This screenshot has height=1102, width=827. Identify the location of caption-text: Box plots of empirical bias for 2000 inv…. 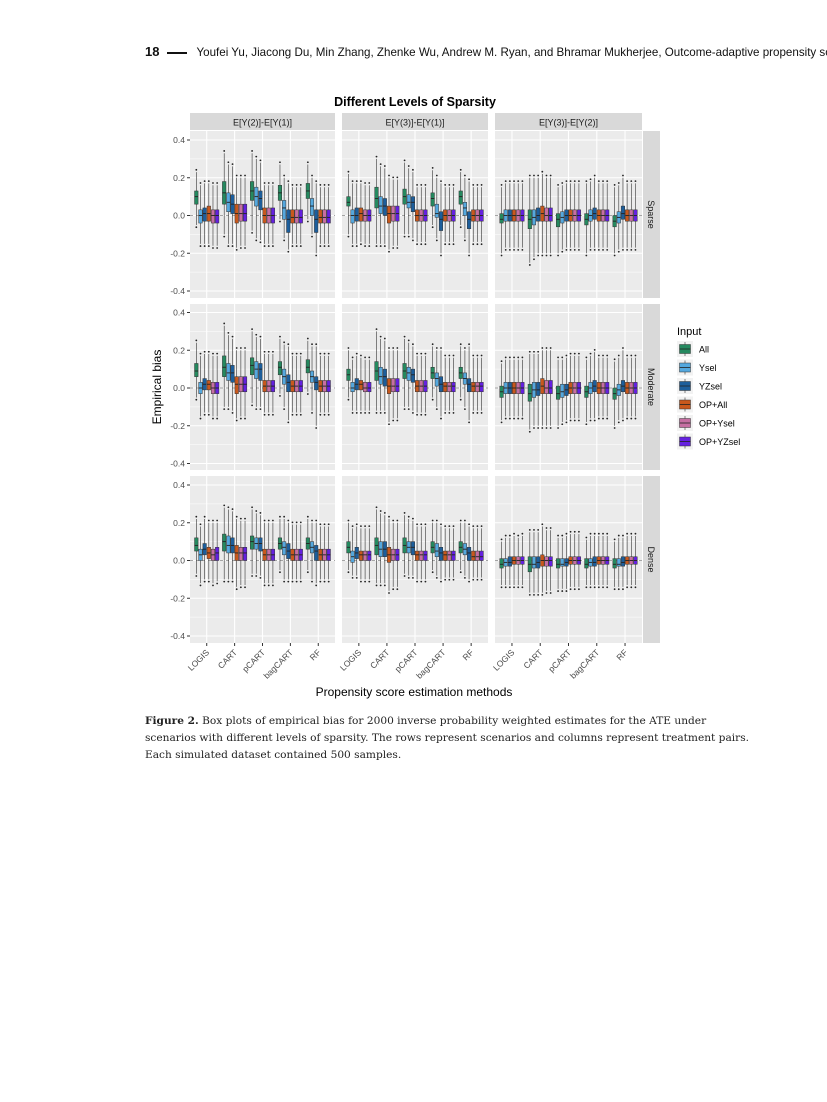
(447, 738).